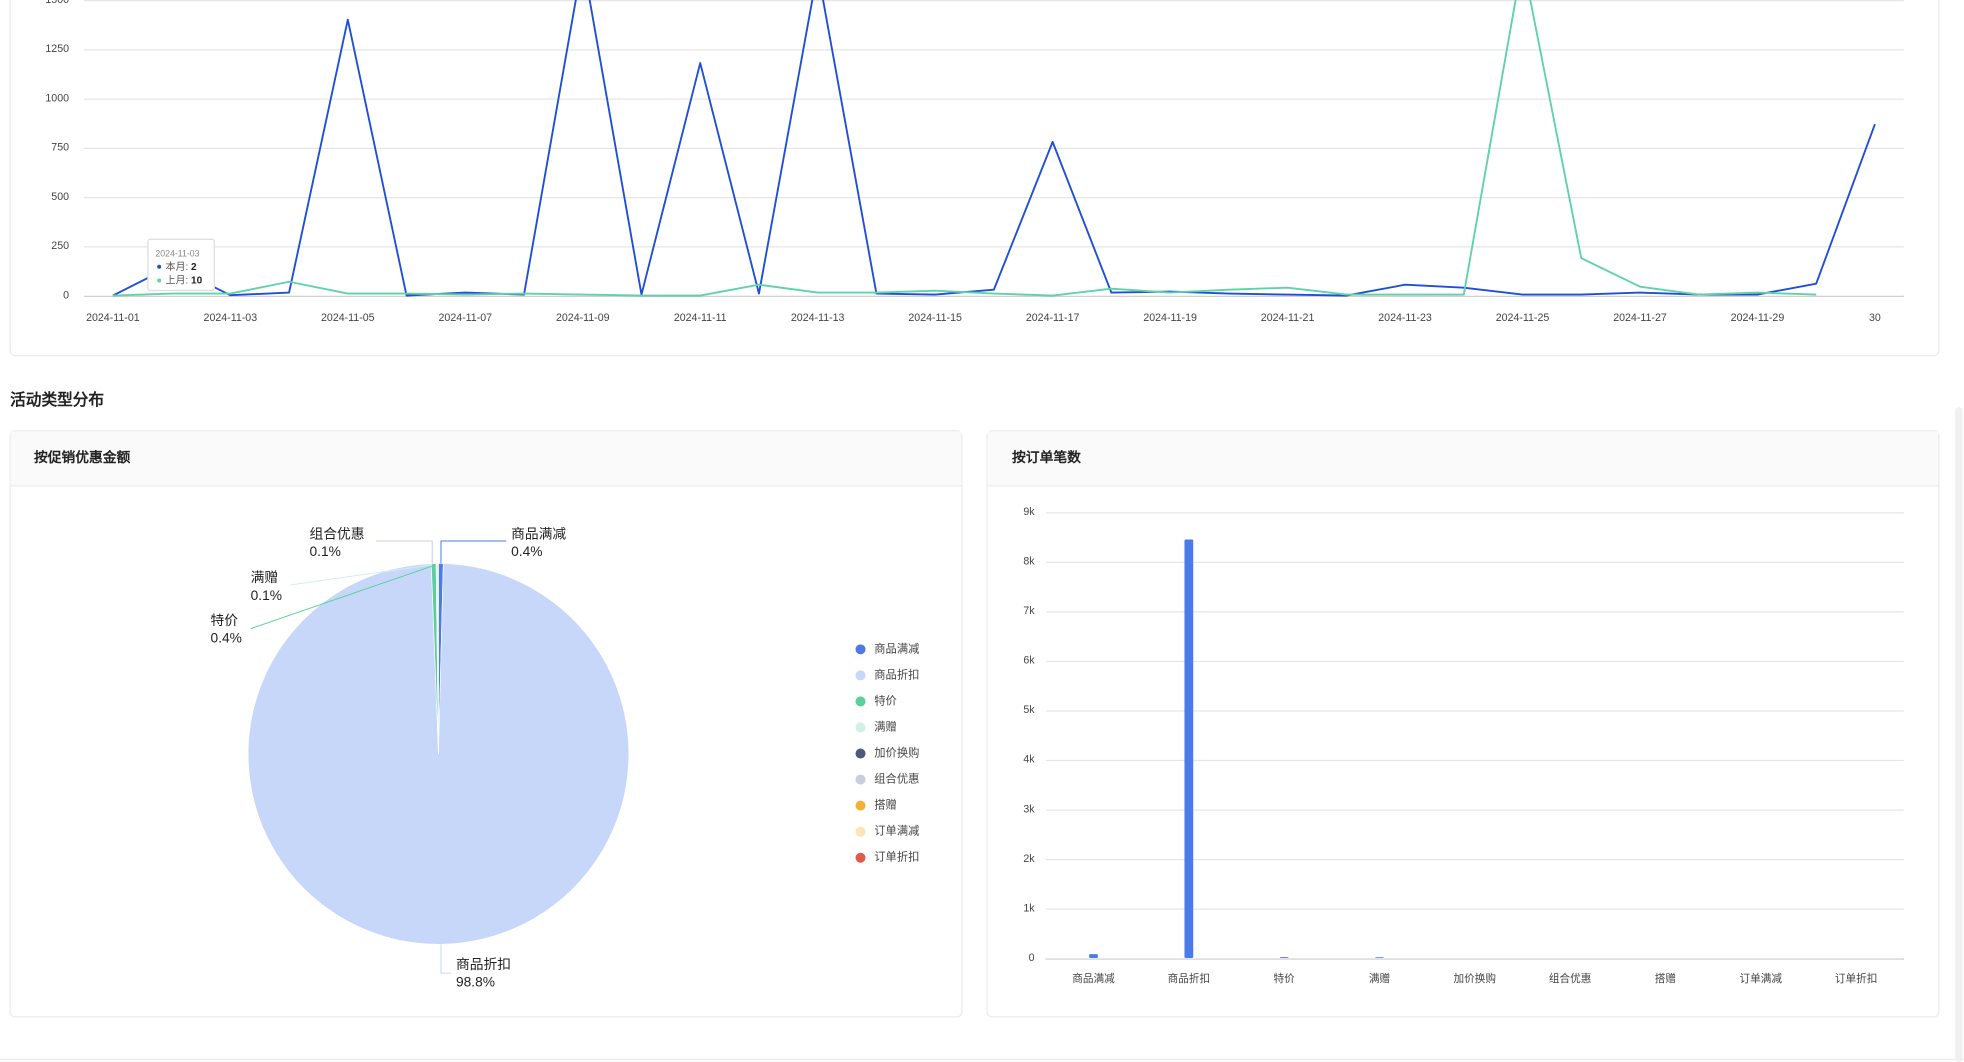 This screenshot has width=1964, height=1062. I want to click on y-tick-label: 2k, so click(1029, 859).